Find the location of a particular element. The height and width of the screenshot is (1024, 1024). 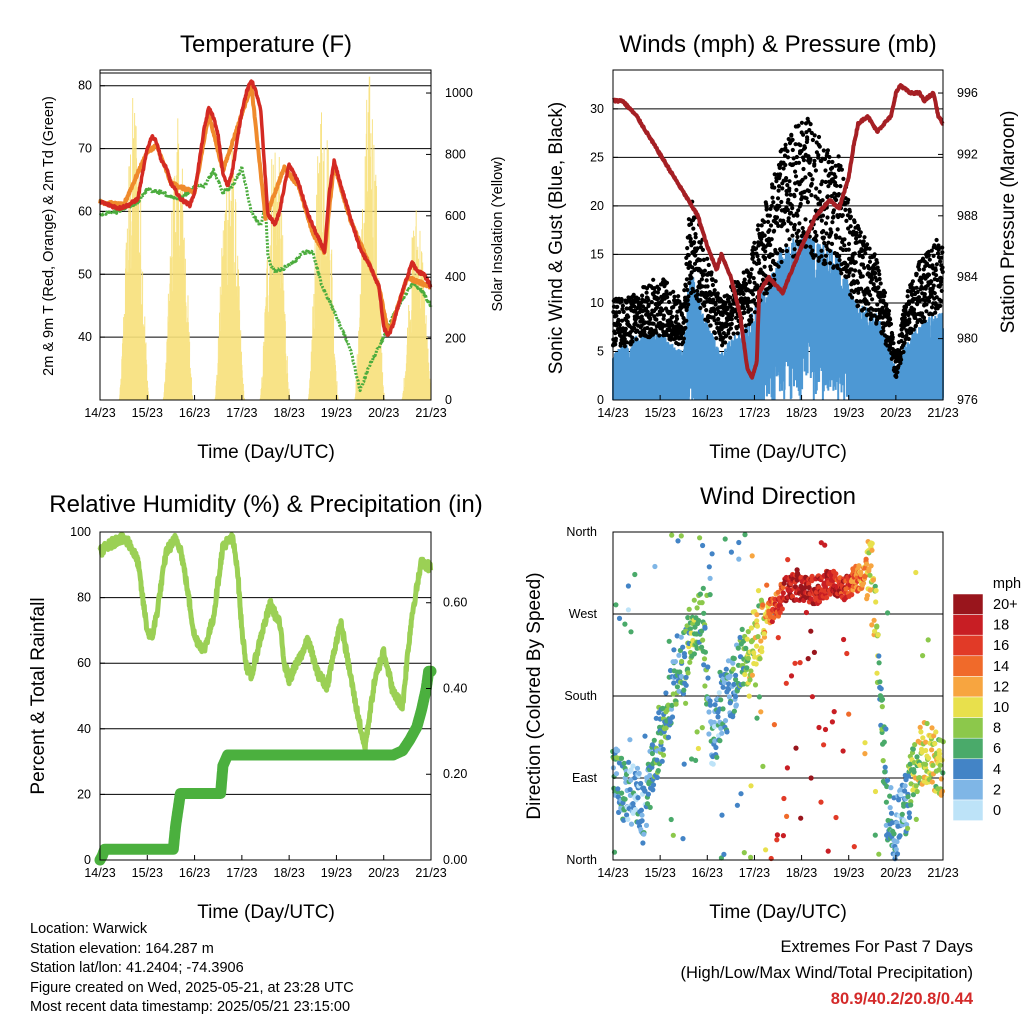

direction-xtick-label: 16/23 is located at coordinates (707, 873).